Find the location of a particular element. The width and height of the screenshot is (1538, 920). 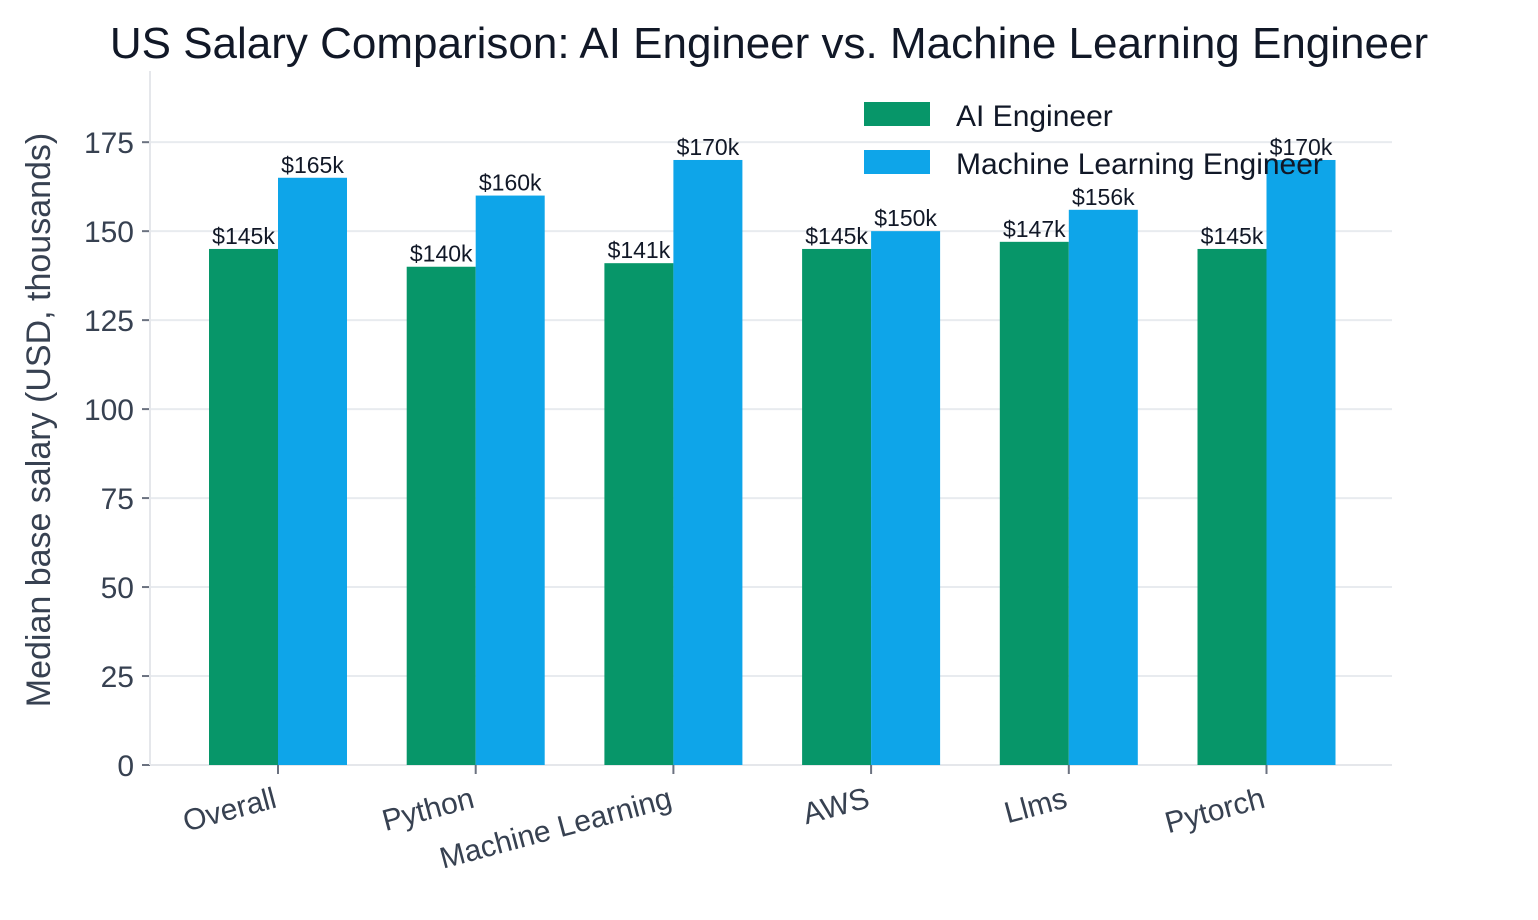

y-tick-label: 175 is located at coordinates (109, 143).